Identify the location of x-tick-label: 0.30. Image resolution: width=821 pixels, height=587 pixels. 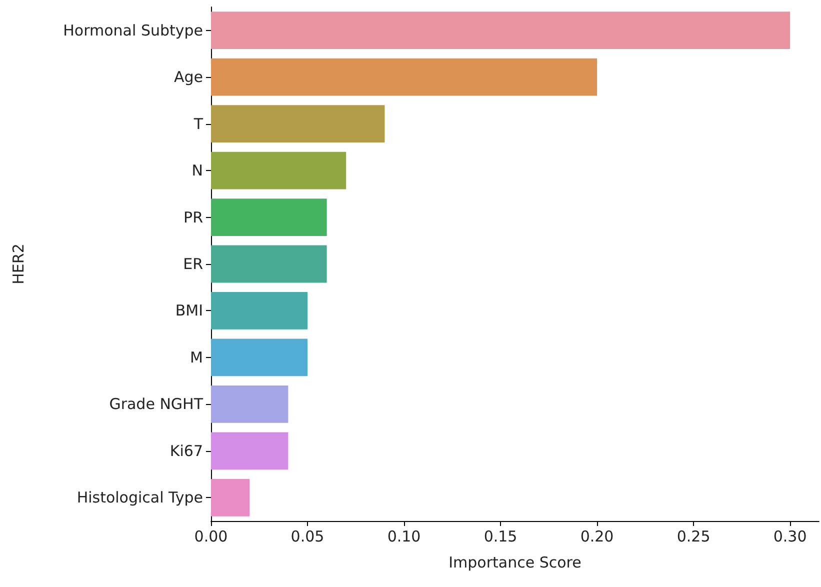
(790, 537).